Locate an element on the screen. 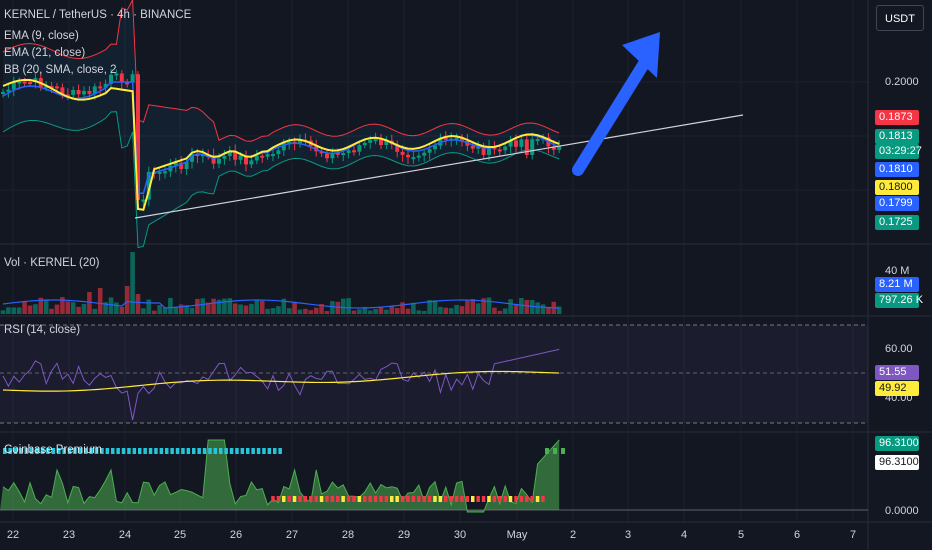 Image resolution: width=932 pixels, height=550 pixels. legend-ema21: EMA (21, close) is located at coordinates (45, 53).